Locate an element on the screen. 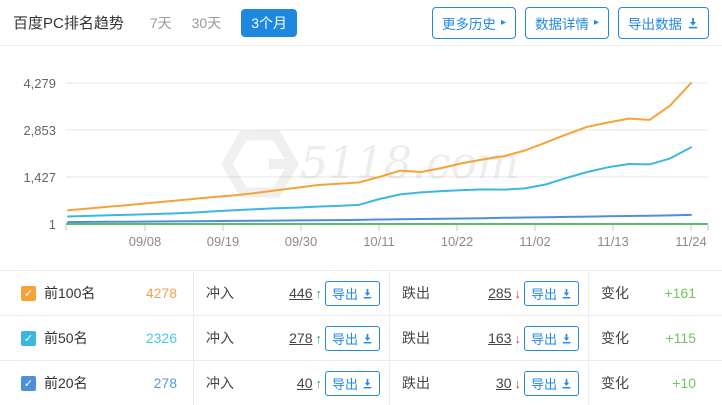 Image resolution: width=722 pixels, height=405 pixels. table-row-top100: ✓ 前100名 4278 冲入 446 ↑ 导出 跌出 285 ↓ 导出 is located at coordinates (361, 292).